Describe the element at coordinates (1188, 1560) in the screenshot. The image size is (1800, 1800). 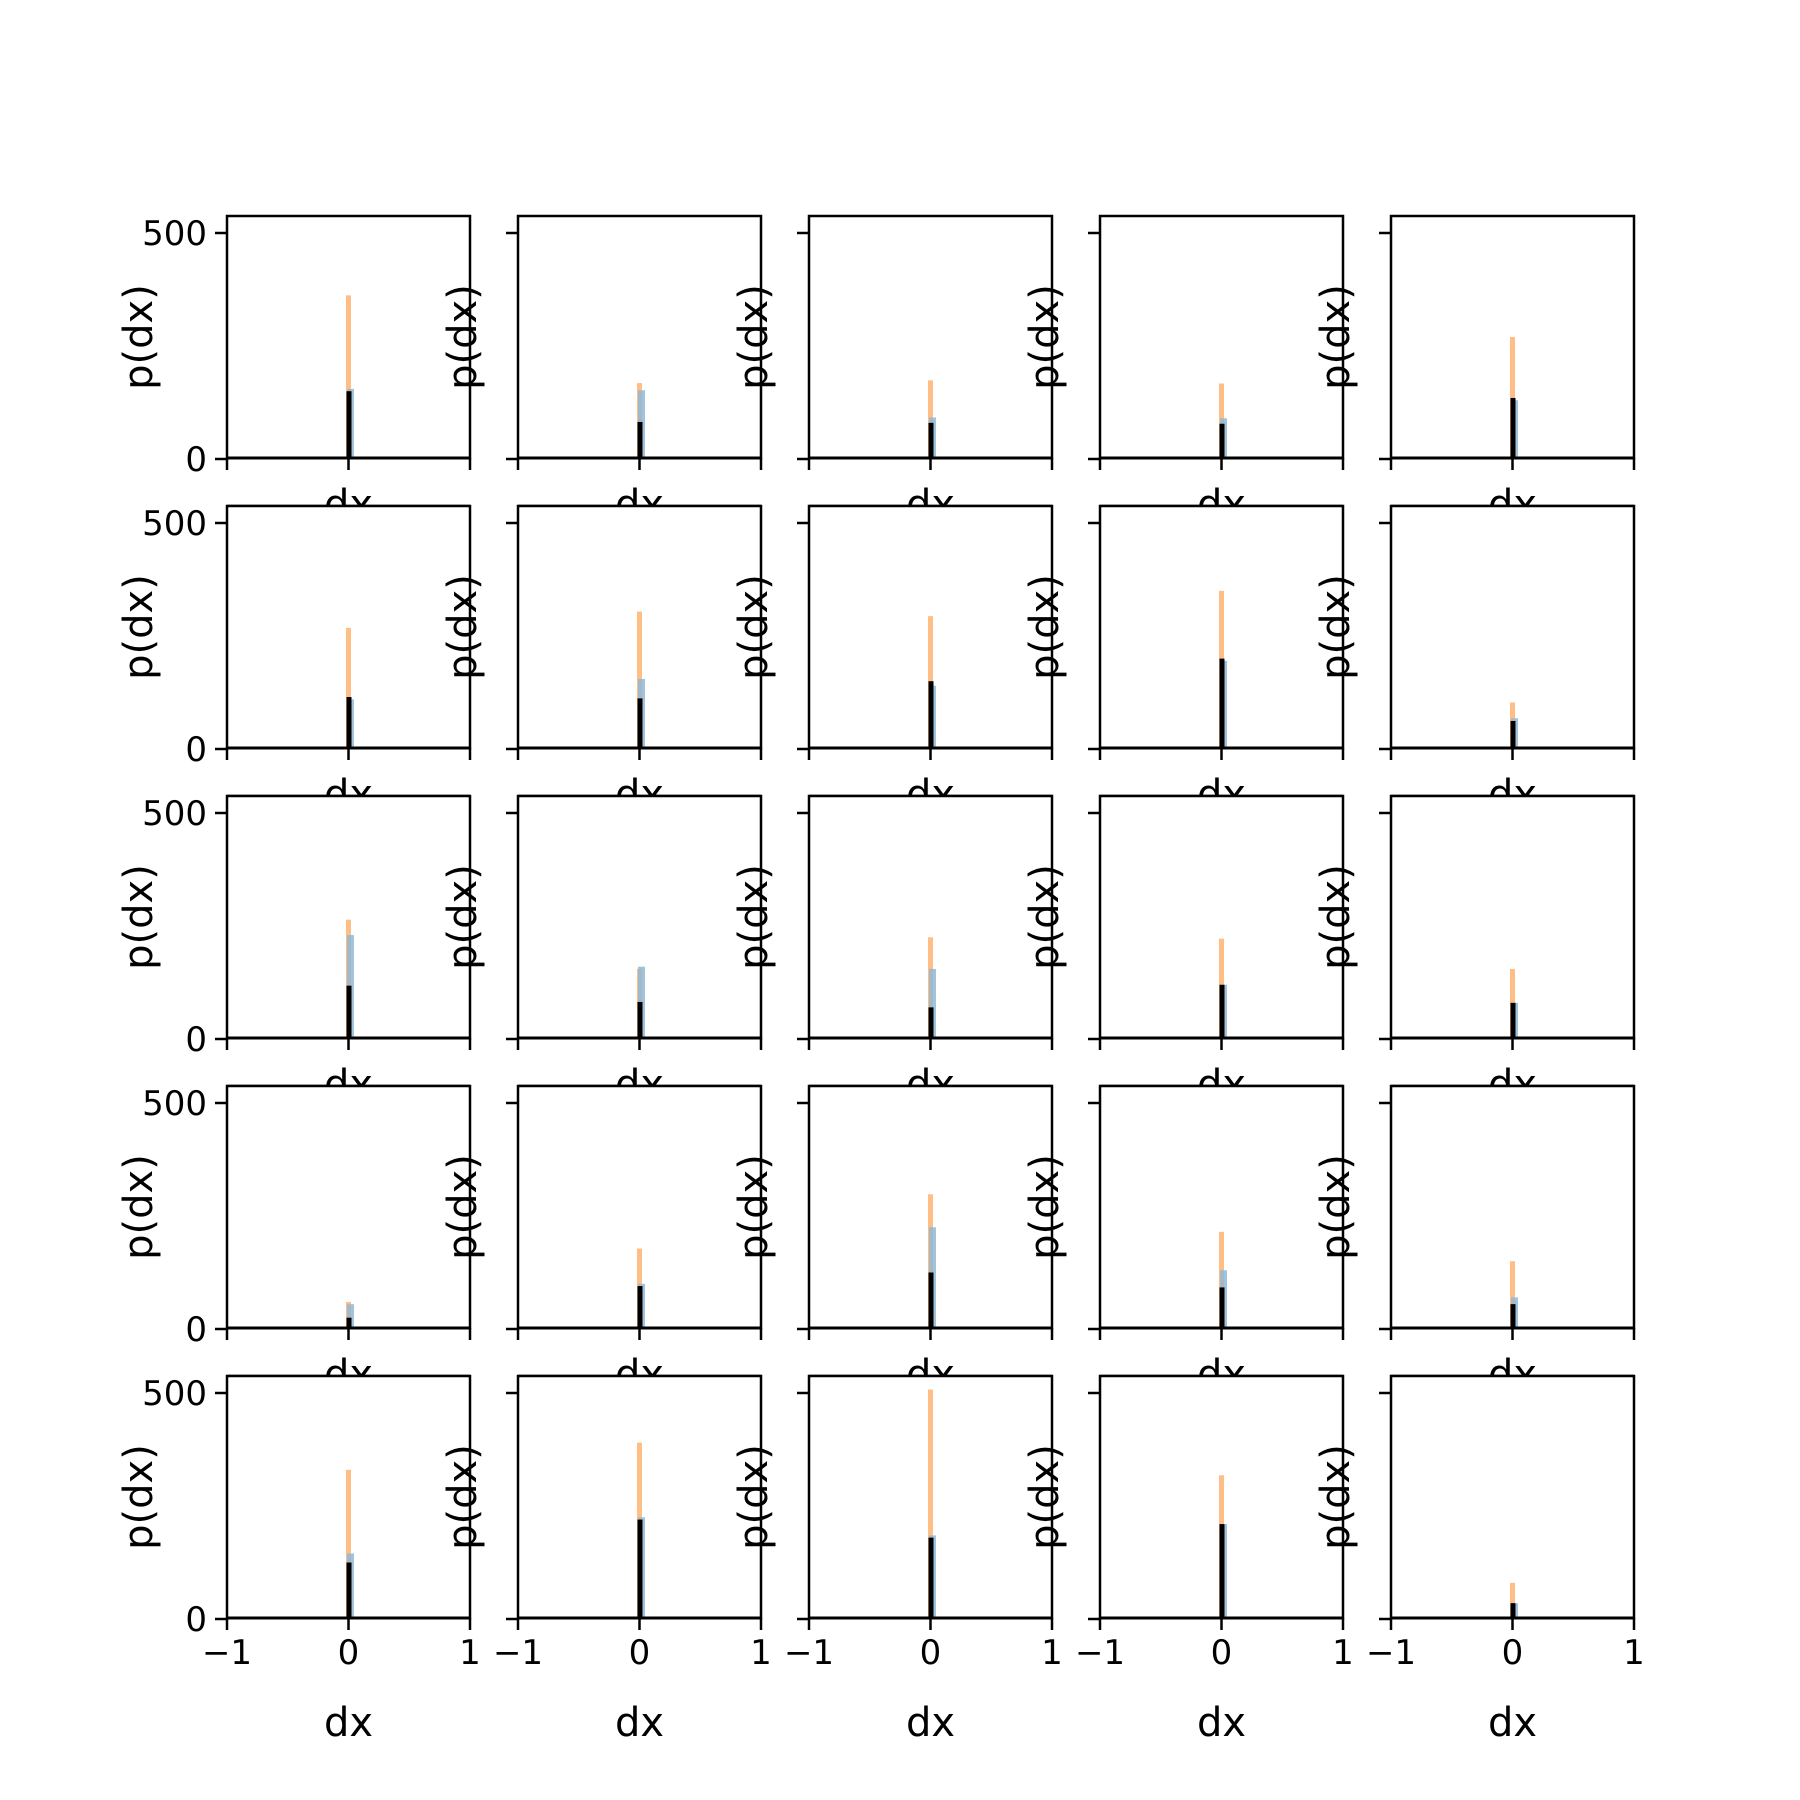
I see `subplot-5-4: −1 0 1 p(dx) dx` at that location.